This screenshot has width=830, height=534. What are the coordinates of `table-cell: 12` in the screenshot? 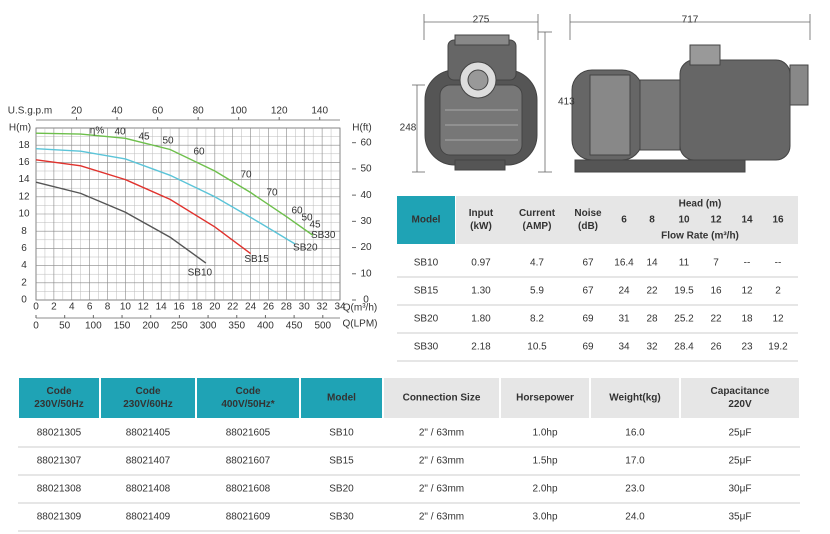 It's located at (747, 291).